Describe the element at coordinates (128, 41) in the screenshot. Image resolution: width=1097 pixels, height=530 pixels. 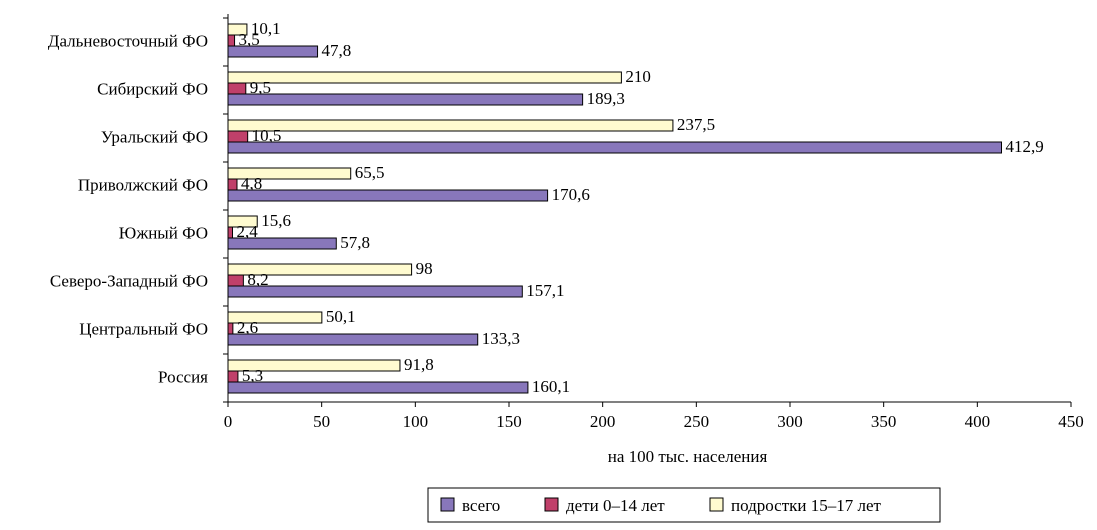
I see `category-label: Дальневосточный ФО` at that location.